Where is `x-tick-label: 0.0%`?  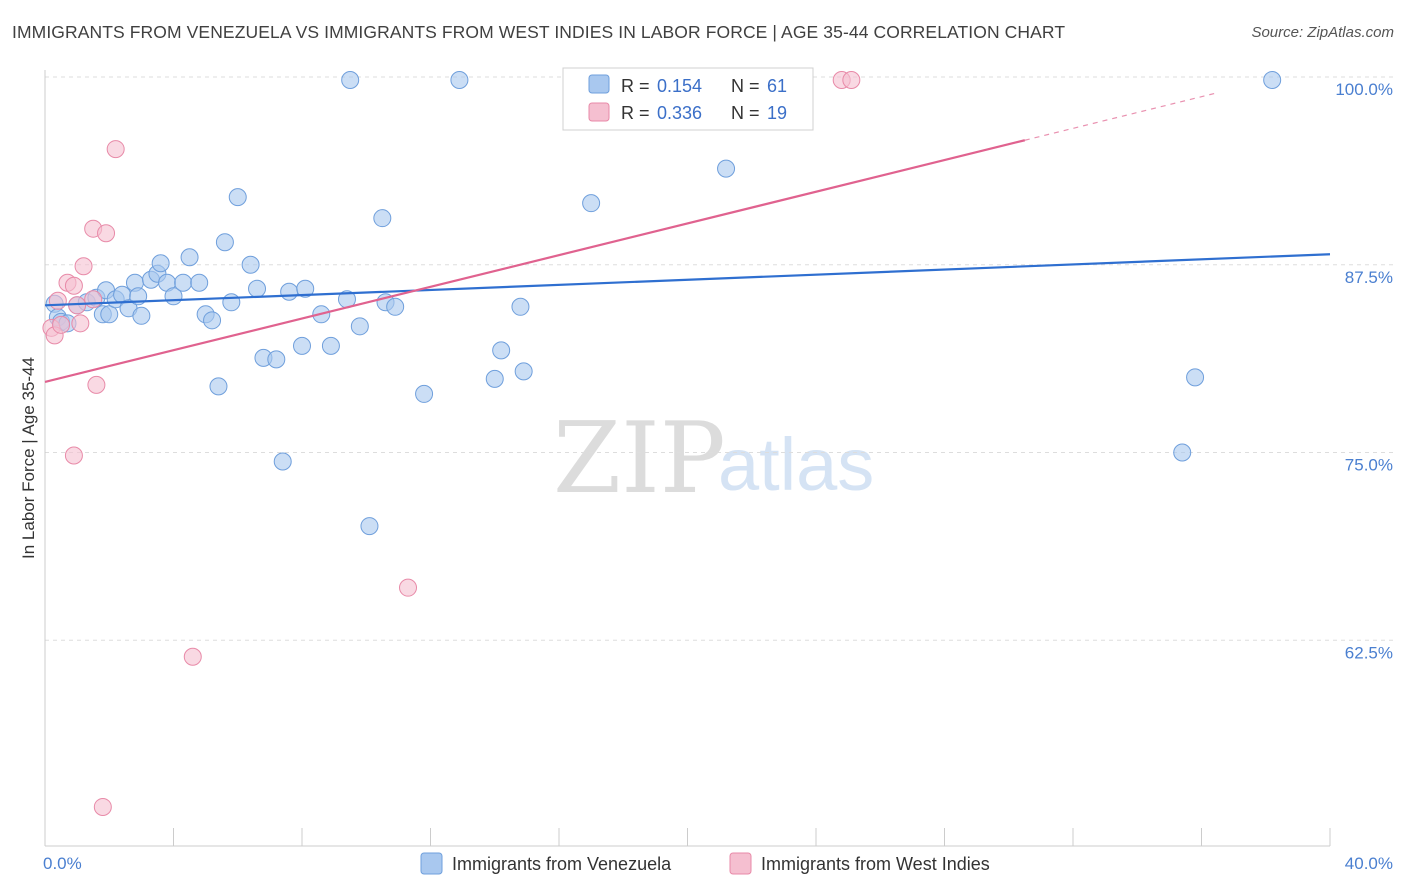
x-tick-label: 0.0% is located at coordinates (62, 863).